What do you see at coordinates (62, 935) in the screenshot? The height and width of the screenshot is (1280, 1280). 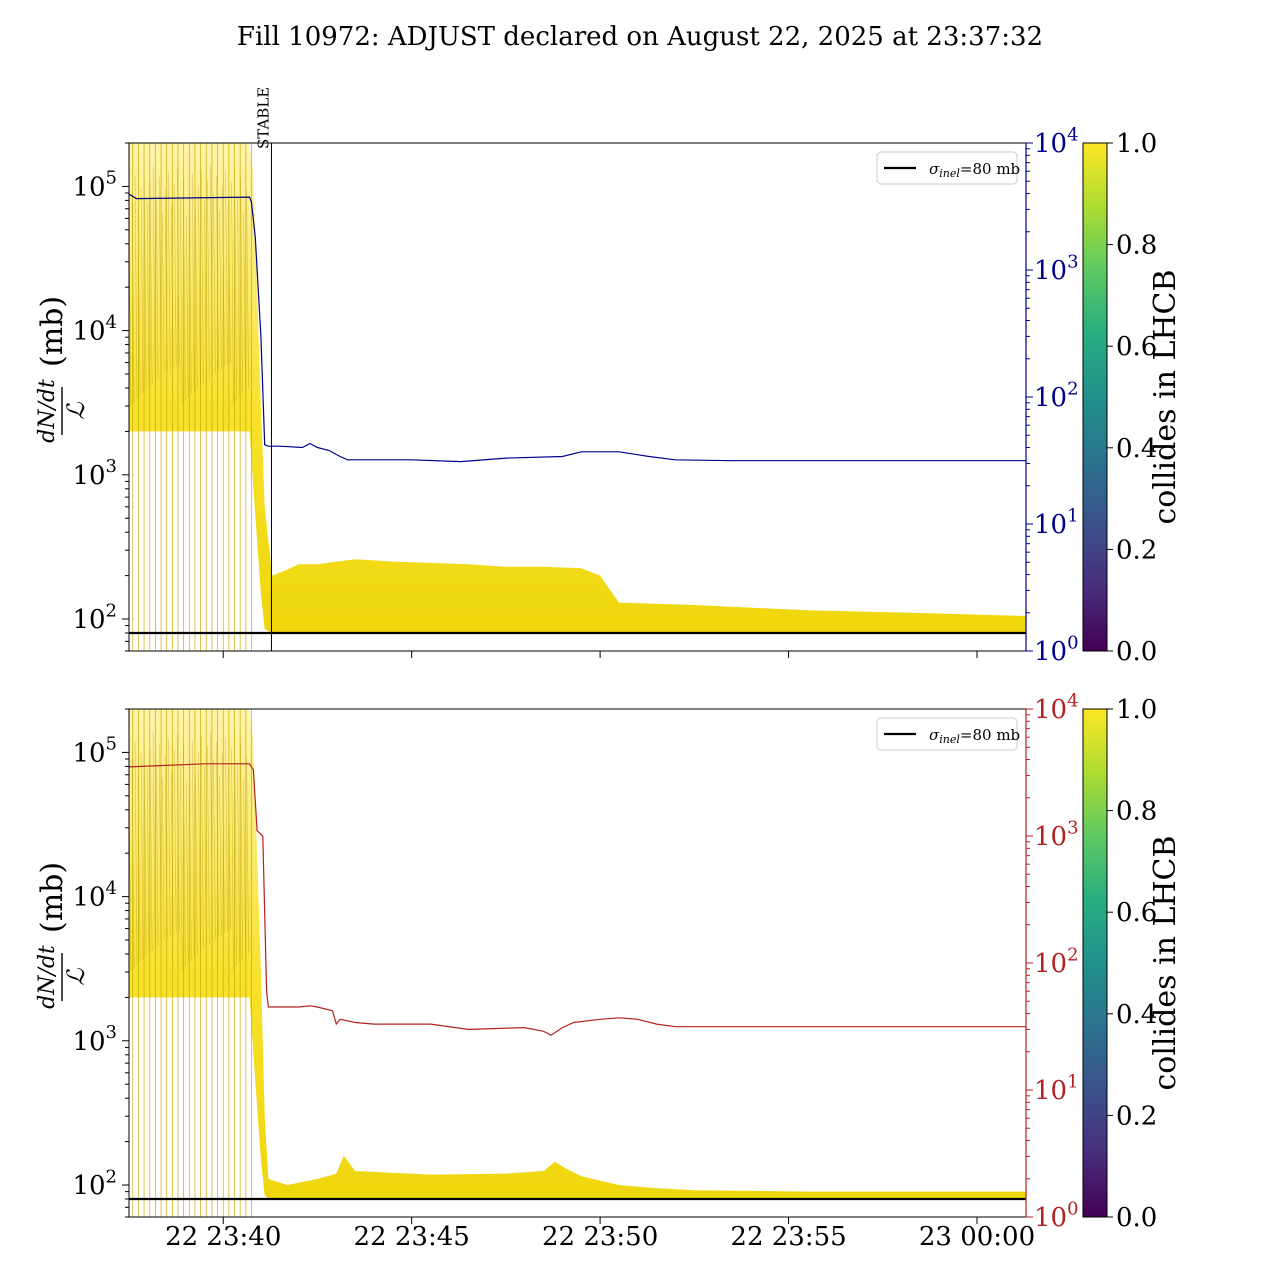 I see `bottom-y-axis-label: (mb) dN/dt ℒ` at bounding box center [62, 935].